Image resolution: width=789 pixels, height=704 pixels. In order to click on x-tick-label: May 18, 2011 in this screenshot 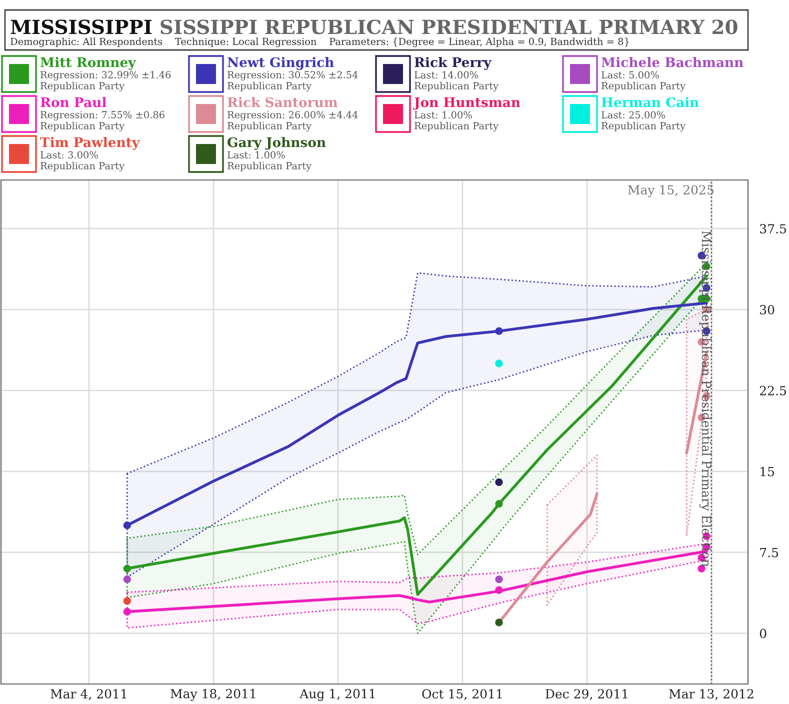, I will do `click(213, 694)`.